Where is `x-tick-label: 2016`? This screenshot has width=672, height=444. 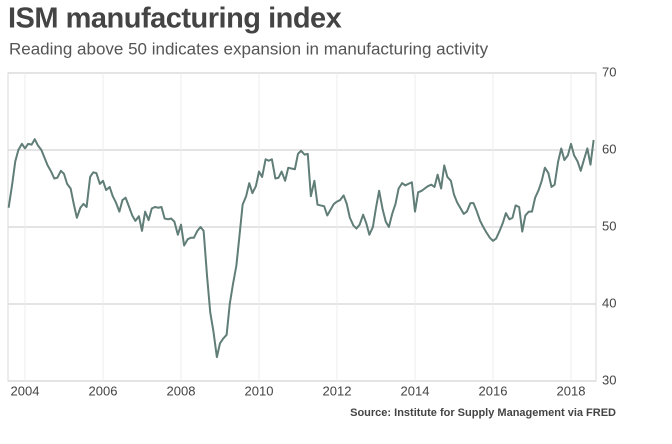 x-tick-label: 2016 is located at coordinates (493, 390).